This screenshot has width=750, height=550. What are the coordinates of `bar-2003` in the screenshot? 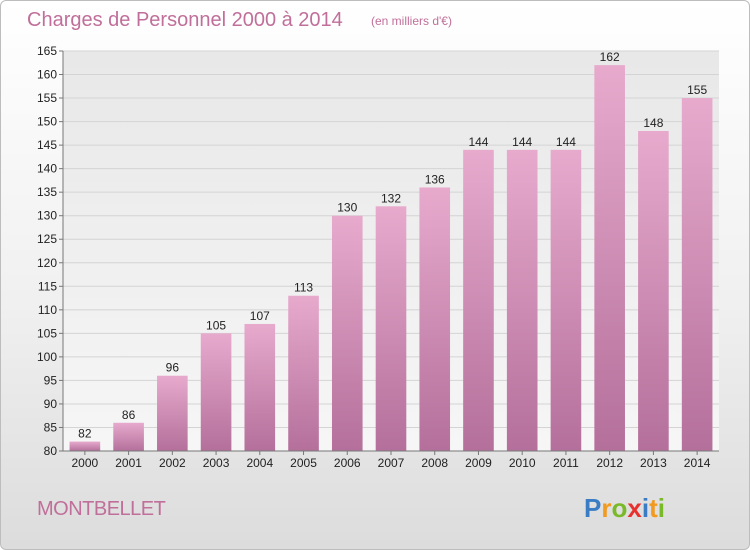 It's located at (216, 392).